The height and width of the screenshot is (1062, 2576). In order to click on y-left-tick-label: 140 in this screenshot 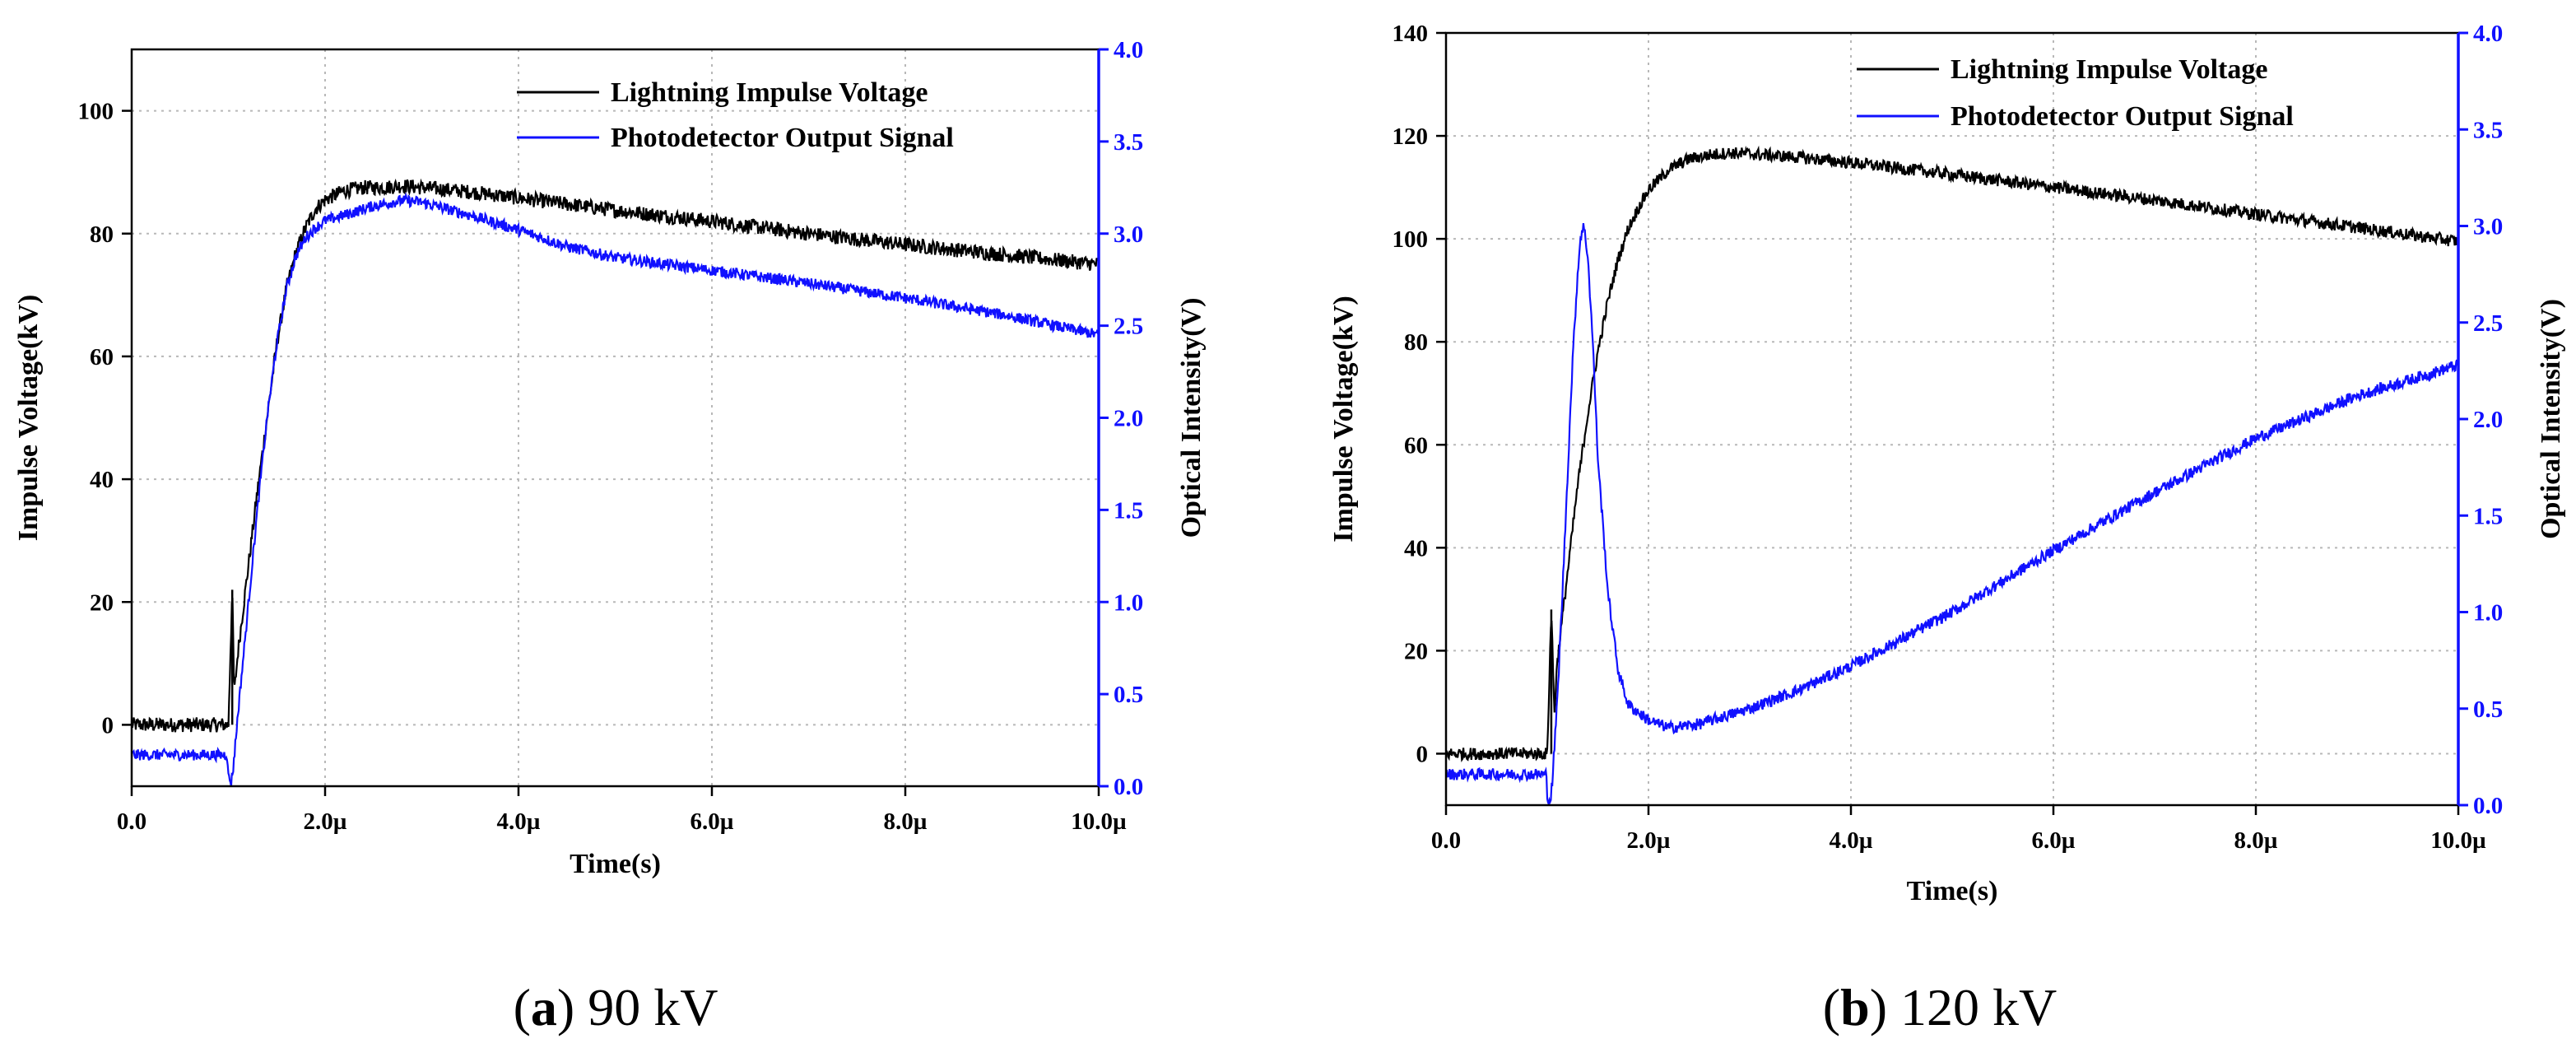, I will do `click(1411, 34)`.